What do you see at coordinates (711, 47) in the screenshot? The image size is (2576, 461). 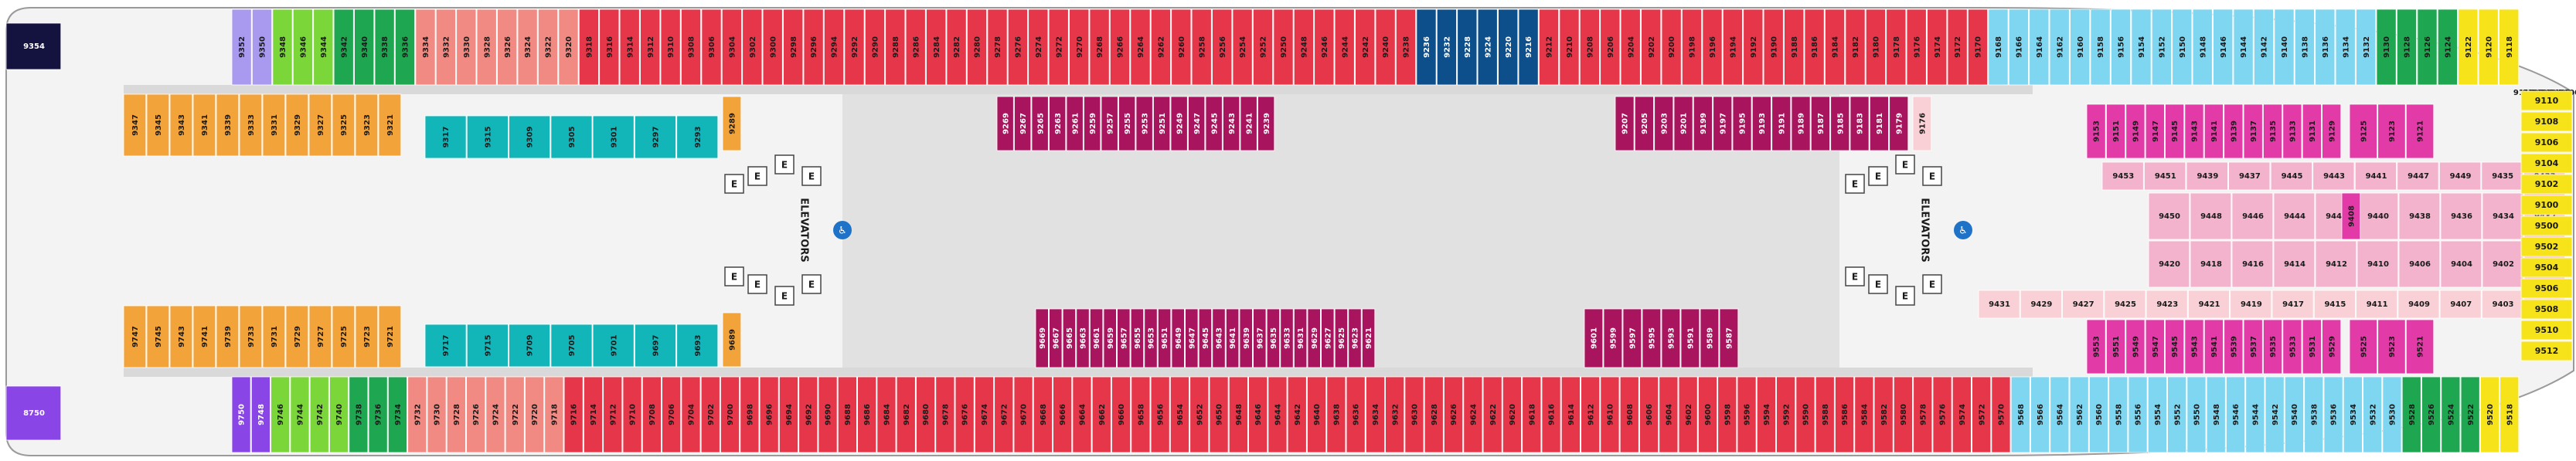 I see `cabin-9306: 9306` at bounding box center [711, 47].